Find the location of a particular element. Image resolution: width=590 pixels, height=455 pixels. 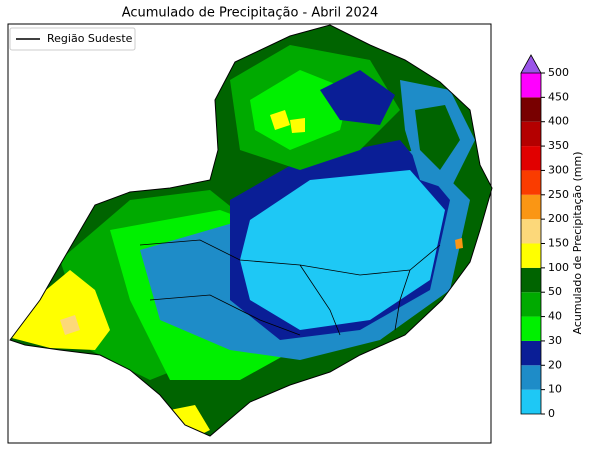

map-title: Acumulado de Precipitação - Abril 2024 is located at coordinates (250, 13).